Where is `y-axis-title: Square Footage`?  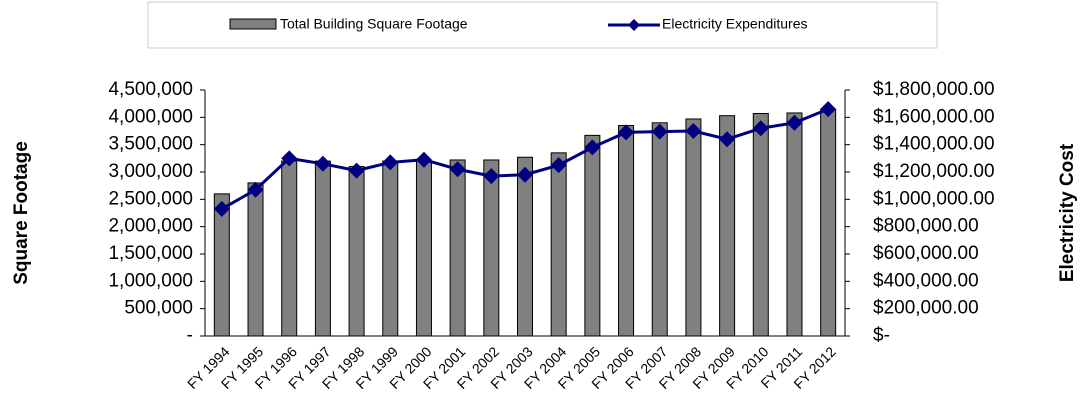
y-axis-title: Square Footage is located at coordinates (21, 213).